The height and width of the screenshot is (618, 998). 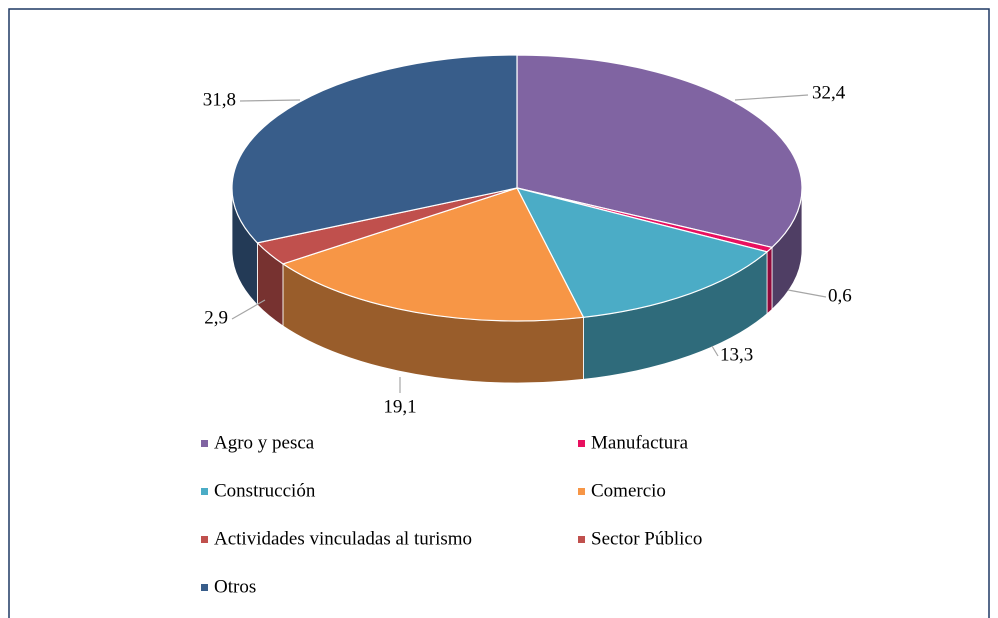 What do you see at coordinates (219, 99) in the screenshot?
I see `data-label: 31,8` at bounding box center [219, 99].